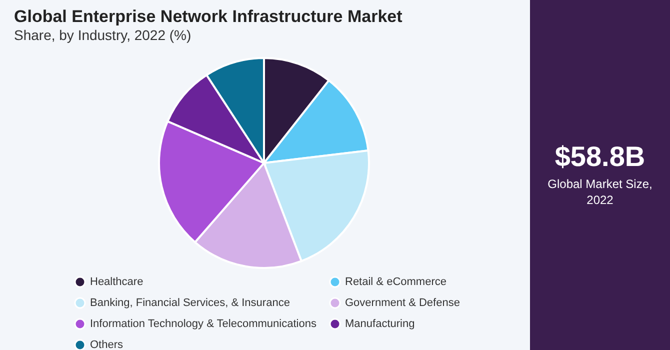  What do you see at coordinates (395, 282) in the screenshot?
I see `legend-label: Retail & eCommerce` at bounding box center [395, 282].